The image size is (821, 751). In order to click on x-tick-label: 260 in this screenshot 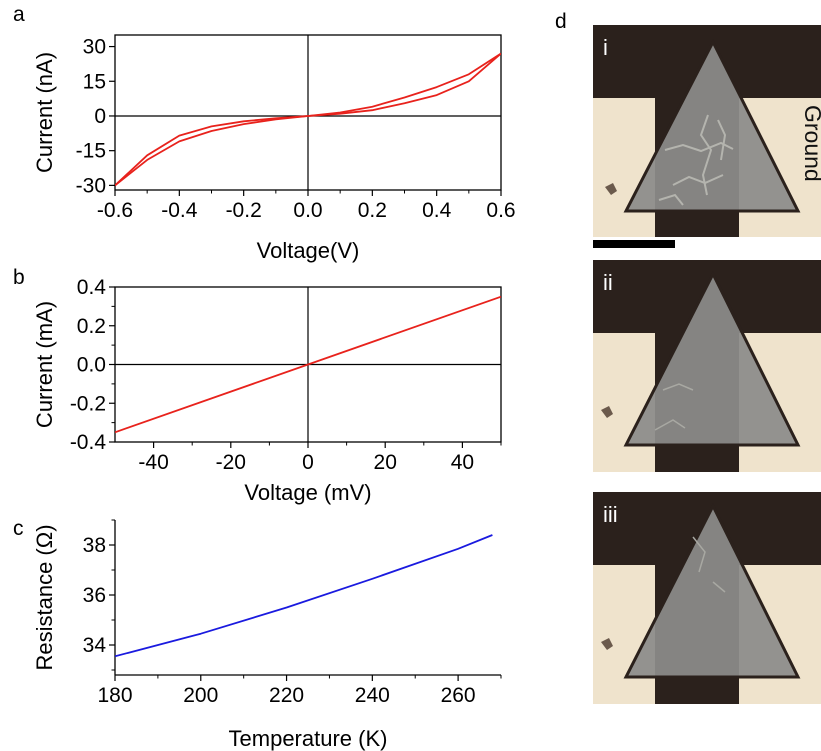, I will do `click(458, 695)`.